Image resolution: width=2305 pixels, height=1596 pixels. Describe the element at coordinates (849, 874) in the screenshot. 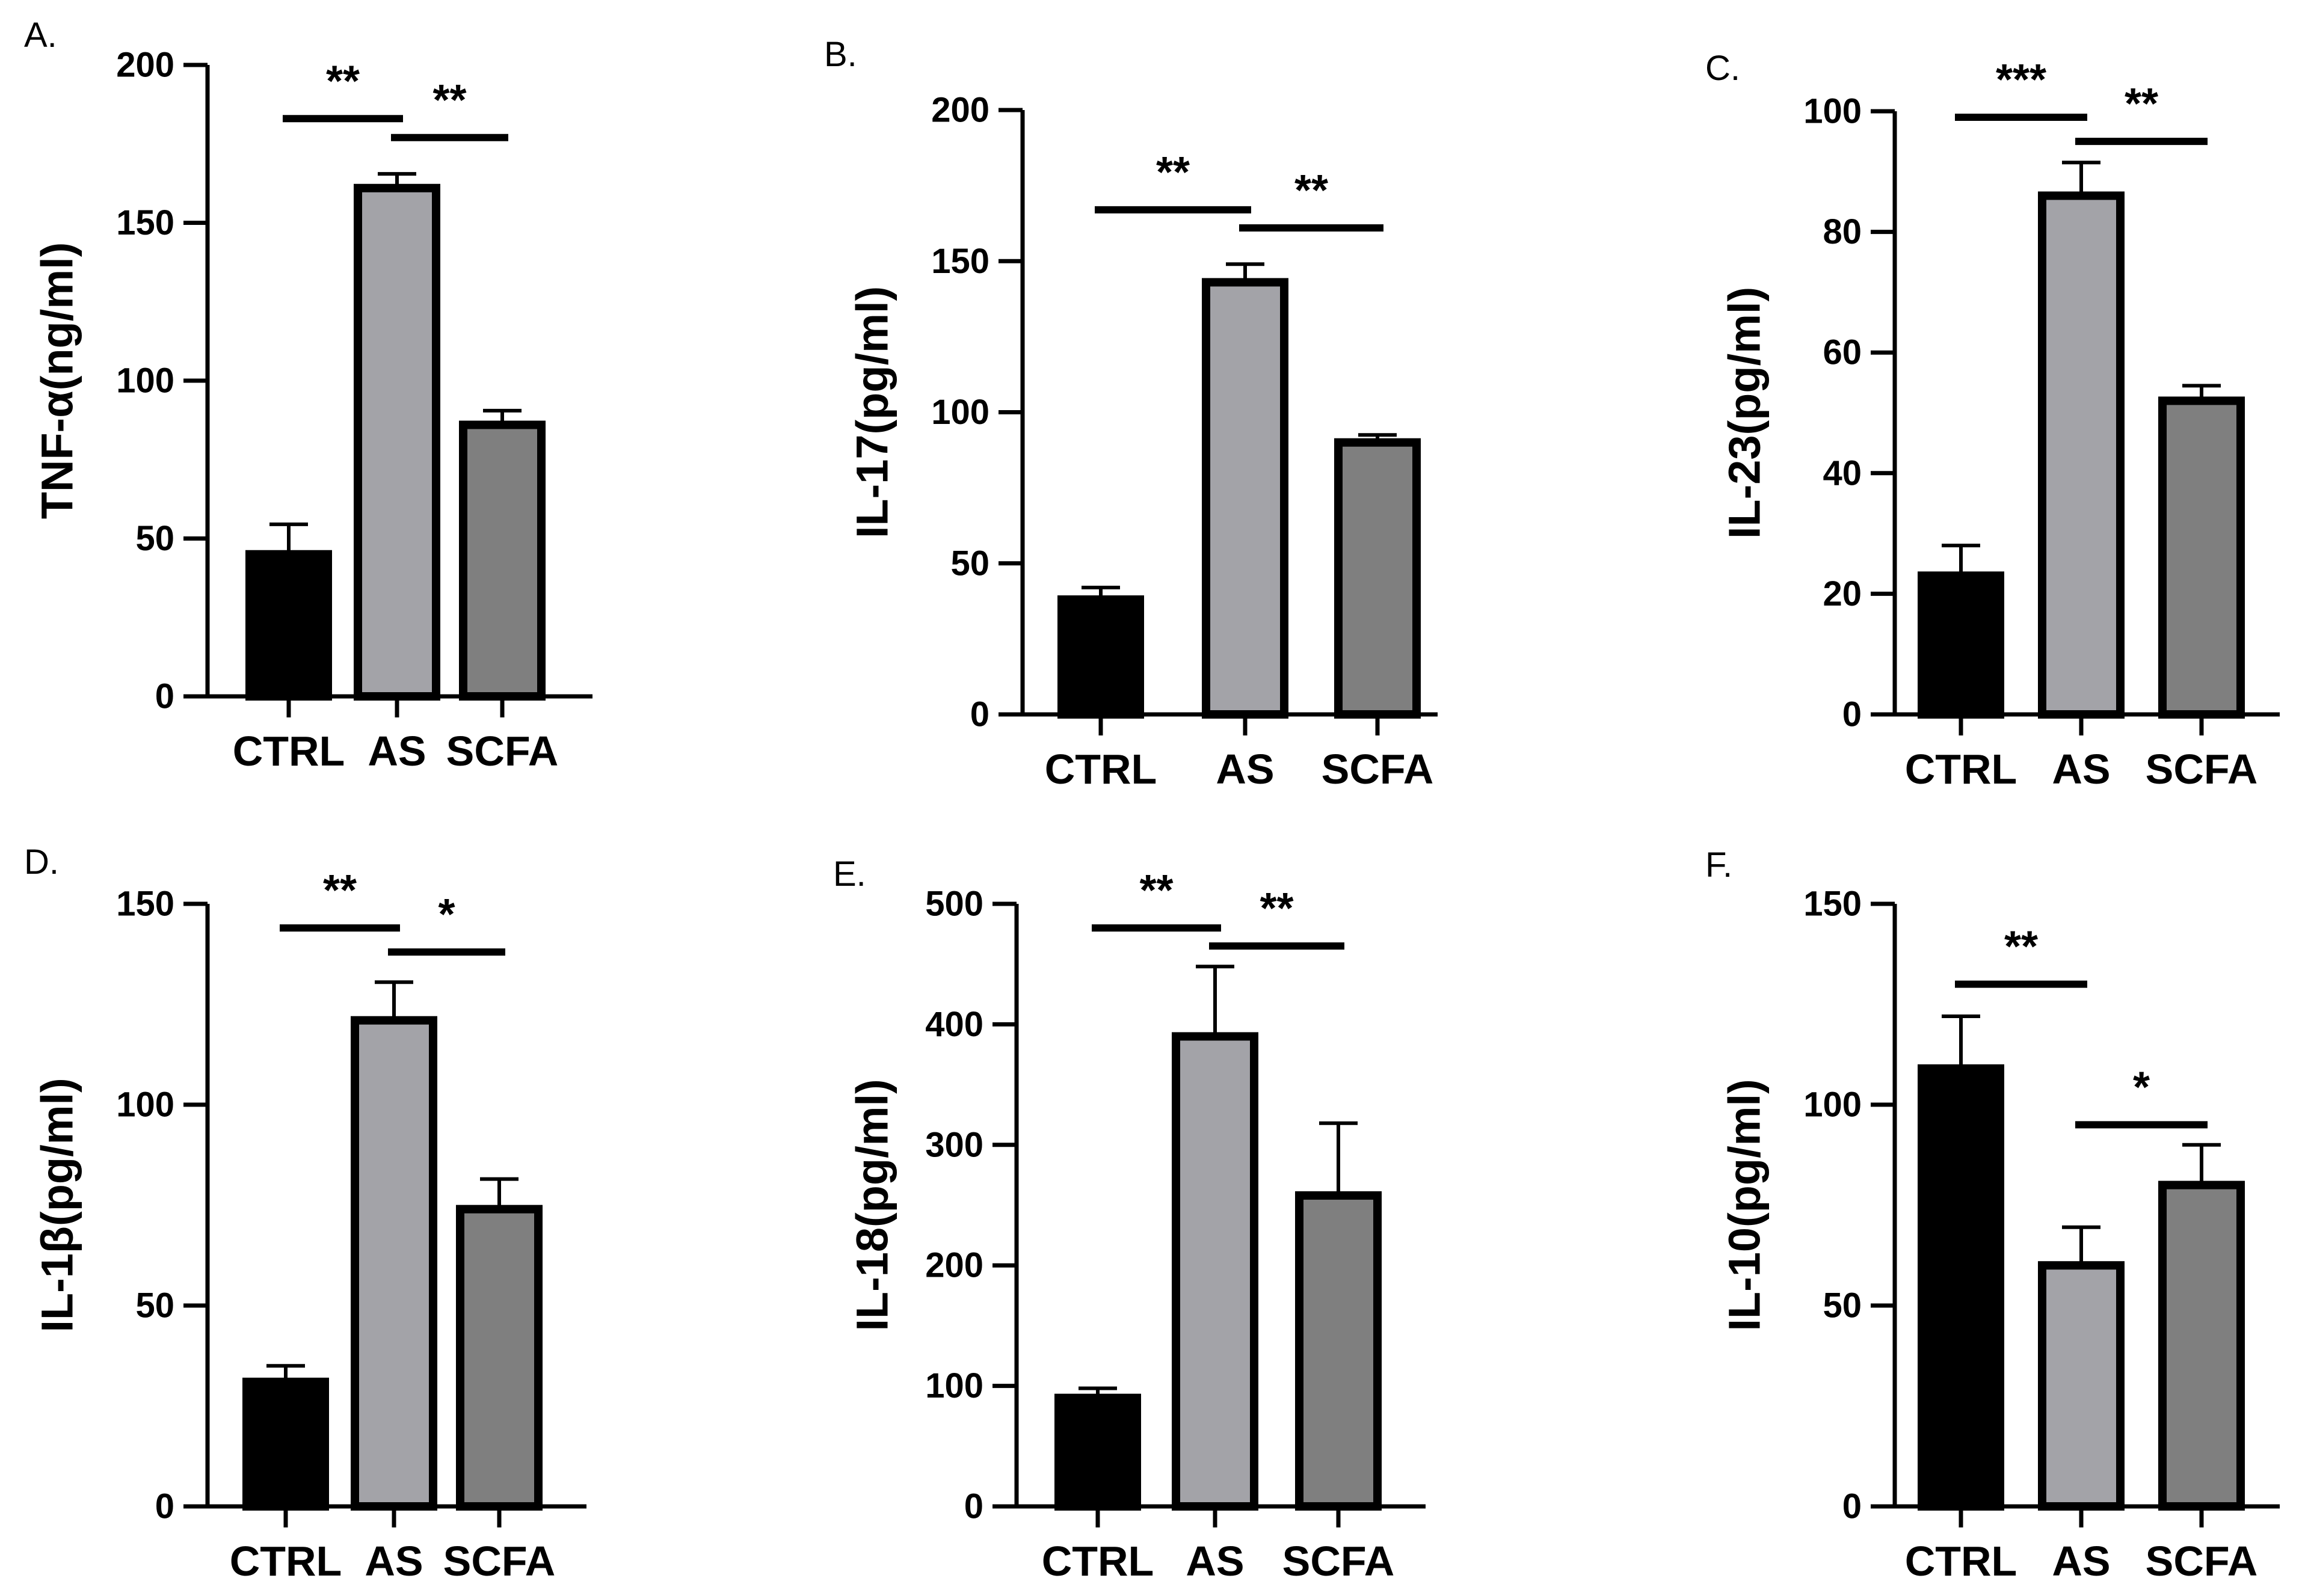

I see `panel-label: E.` at that location.